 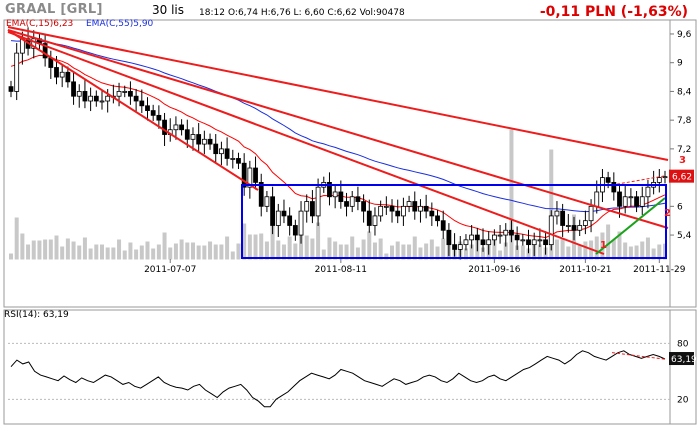 I want to click on rsi-last-tag: 63,19, so click(x=684, y=360).